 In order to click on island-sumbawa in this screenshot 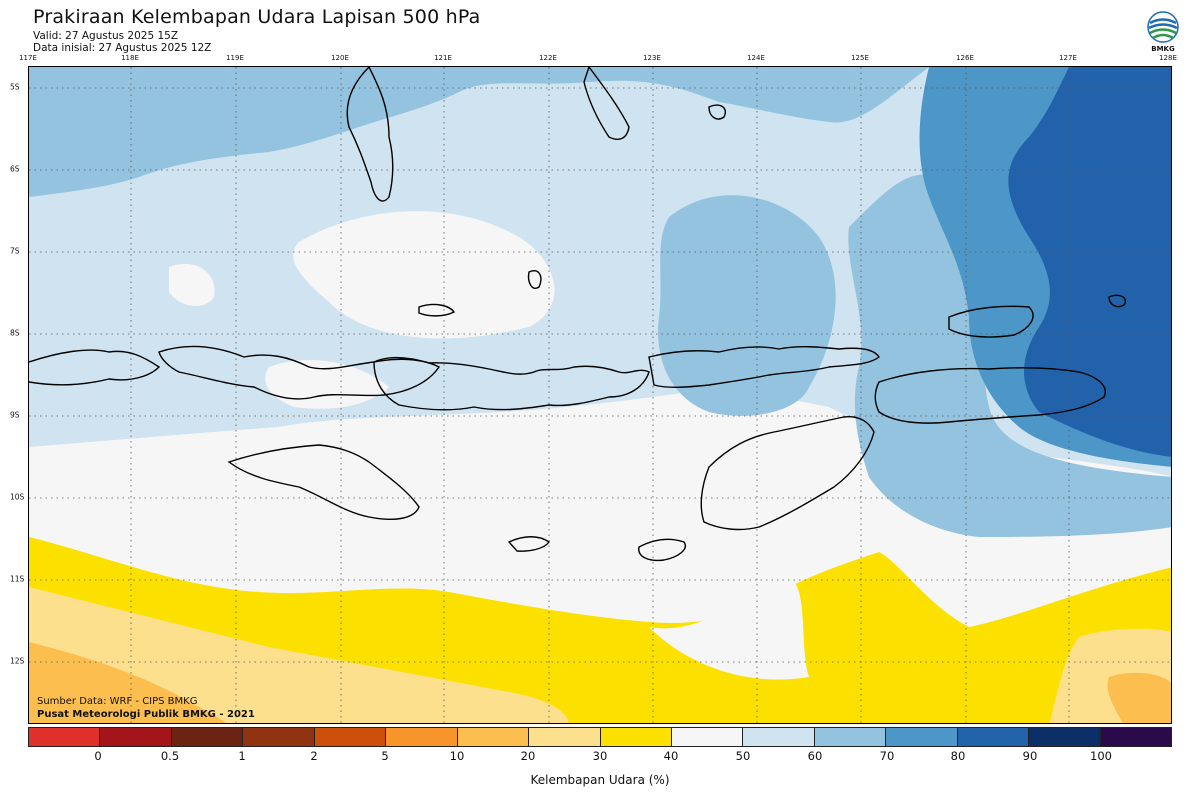, I will do `click(299, 372)`.